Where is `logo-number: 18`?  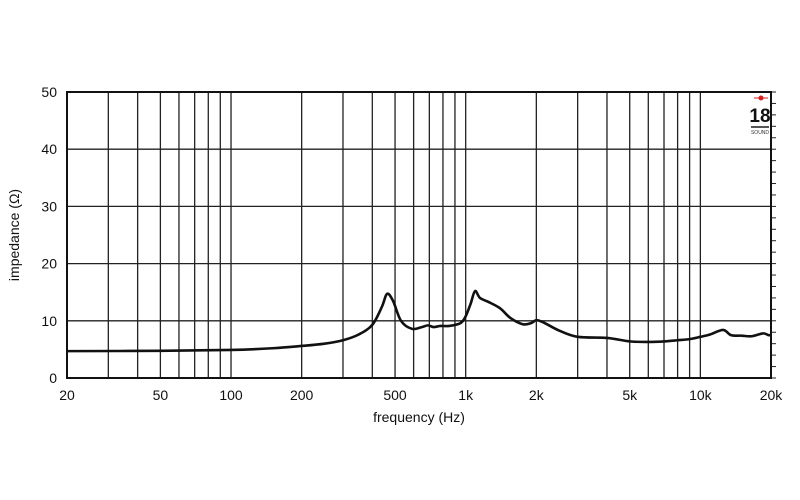
logo-number: 18 is located at coordinates (759, 116).